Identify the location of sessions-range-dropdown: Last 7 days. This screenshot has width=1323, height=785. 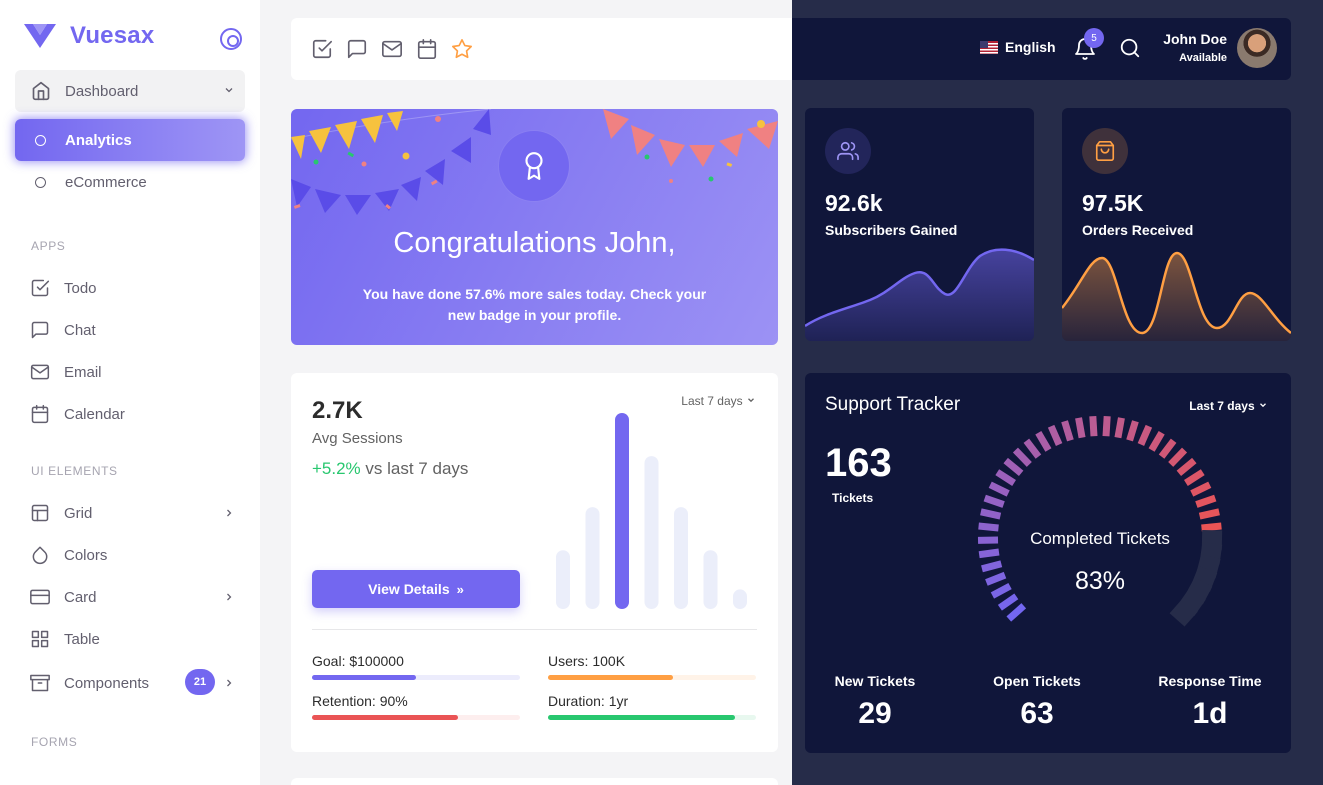
(718, 401).